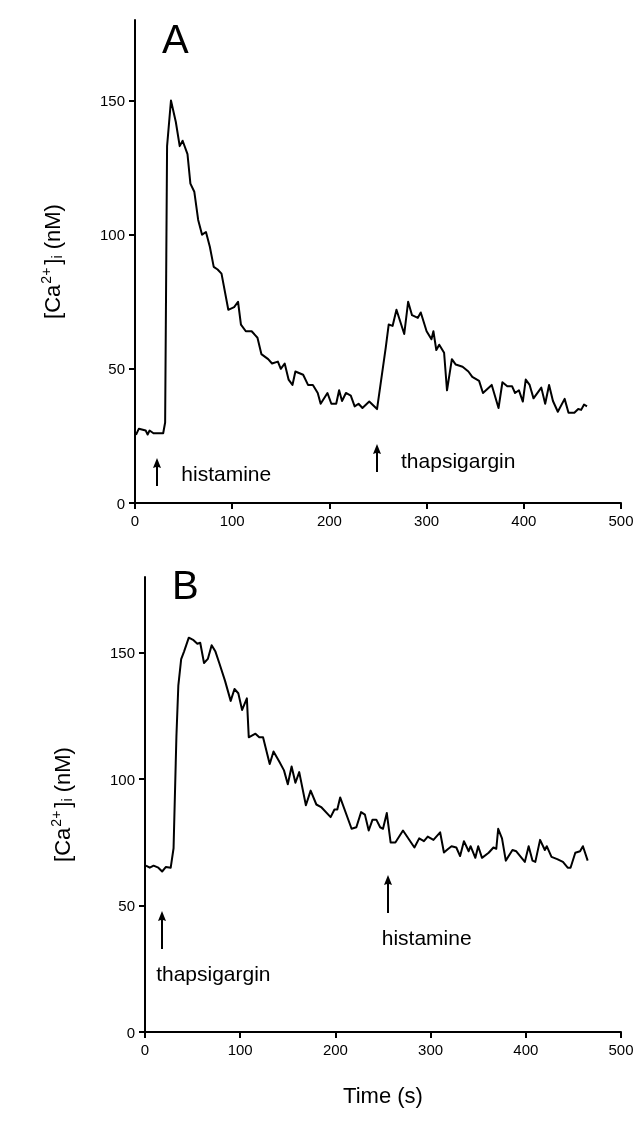 Image resolution: width=641 pixels, height=1133 pixels. What do you see at coordinates (383, 1095) in the screenshot?
I see `x-axis-title: Time (s)` at bounding box center [383, 1095].